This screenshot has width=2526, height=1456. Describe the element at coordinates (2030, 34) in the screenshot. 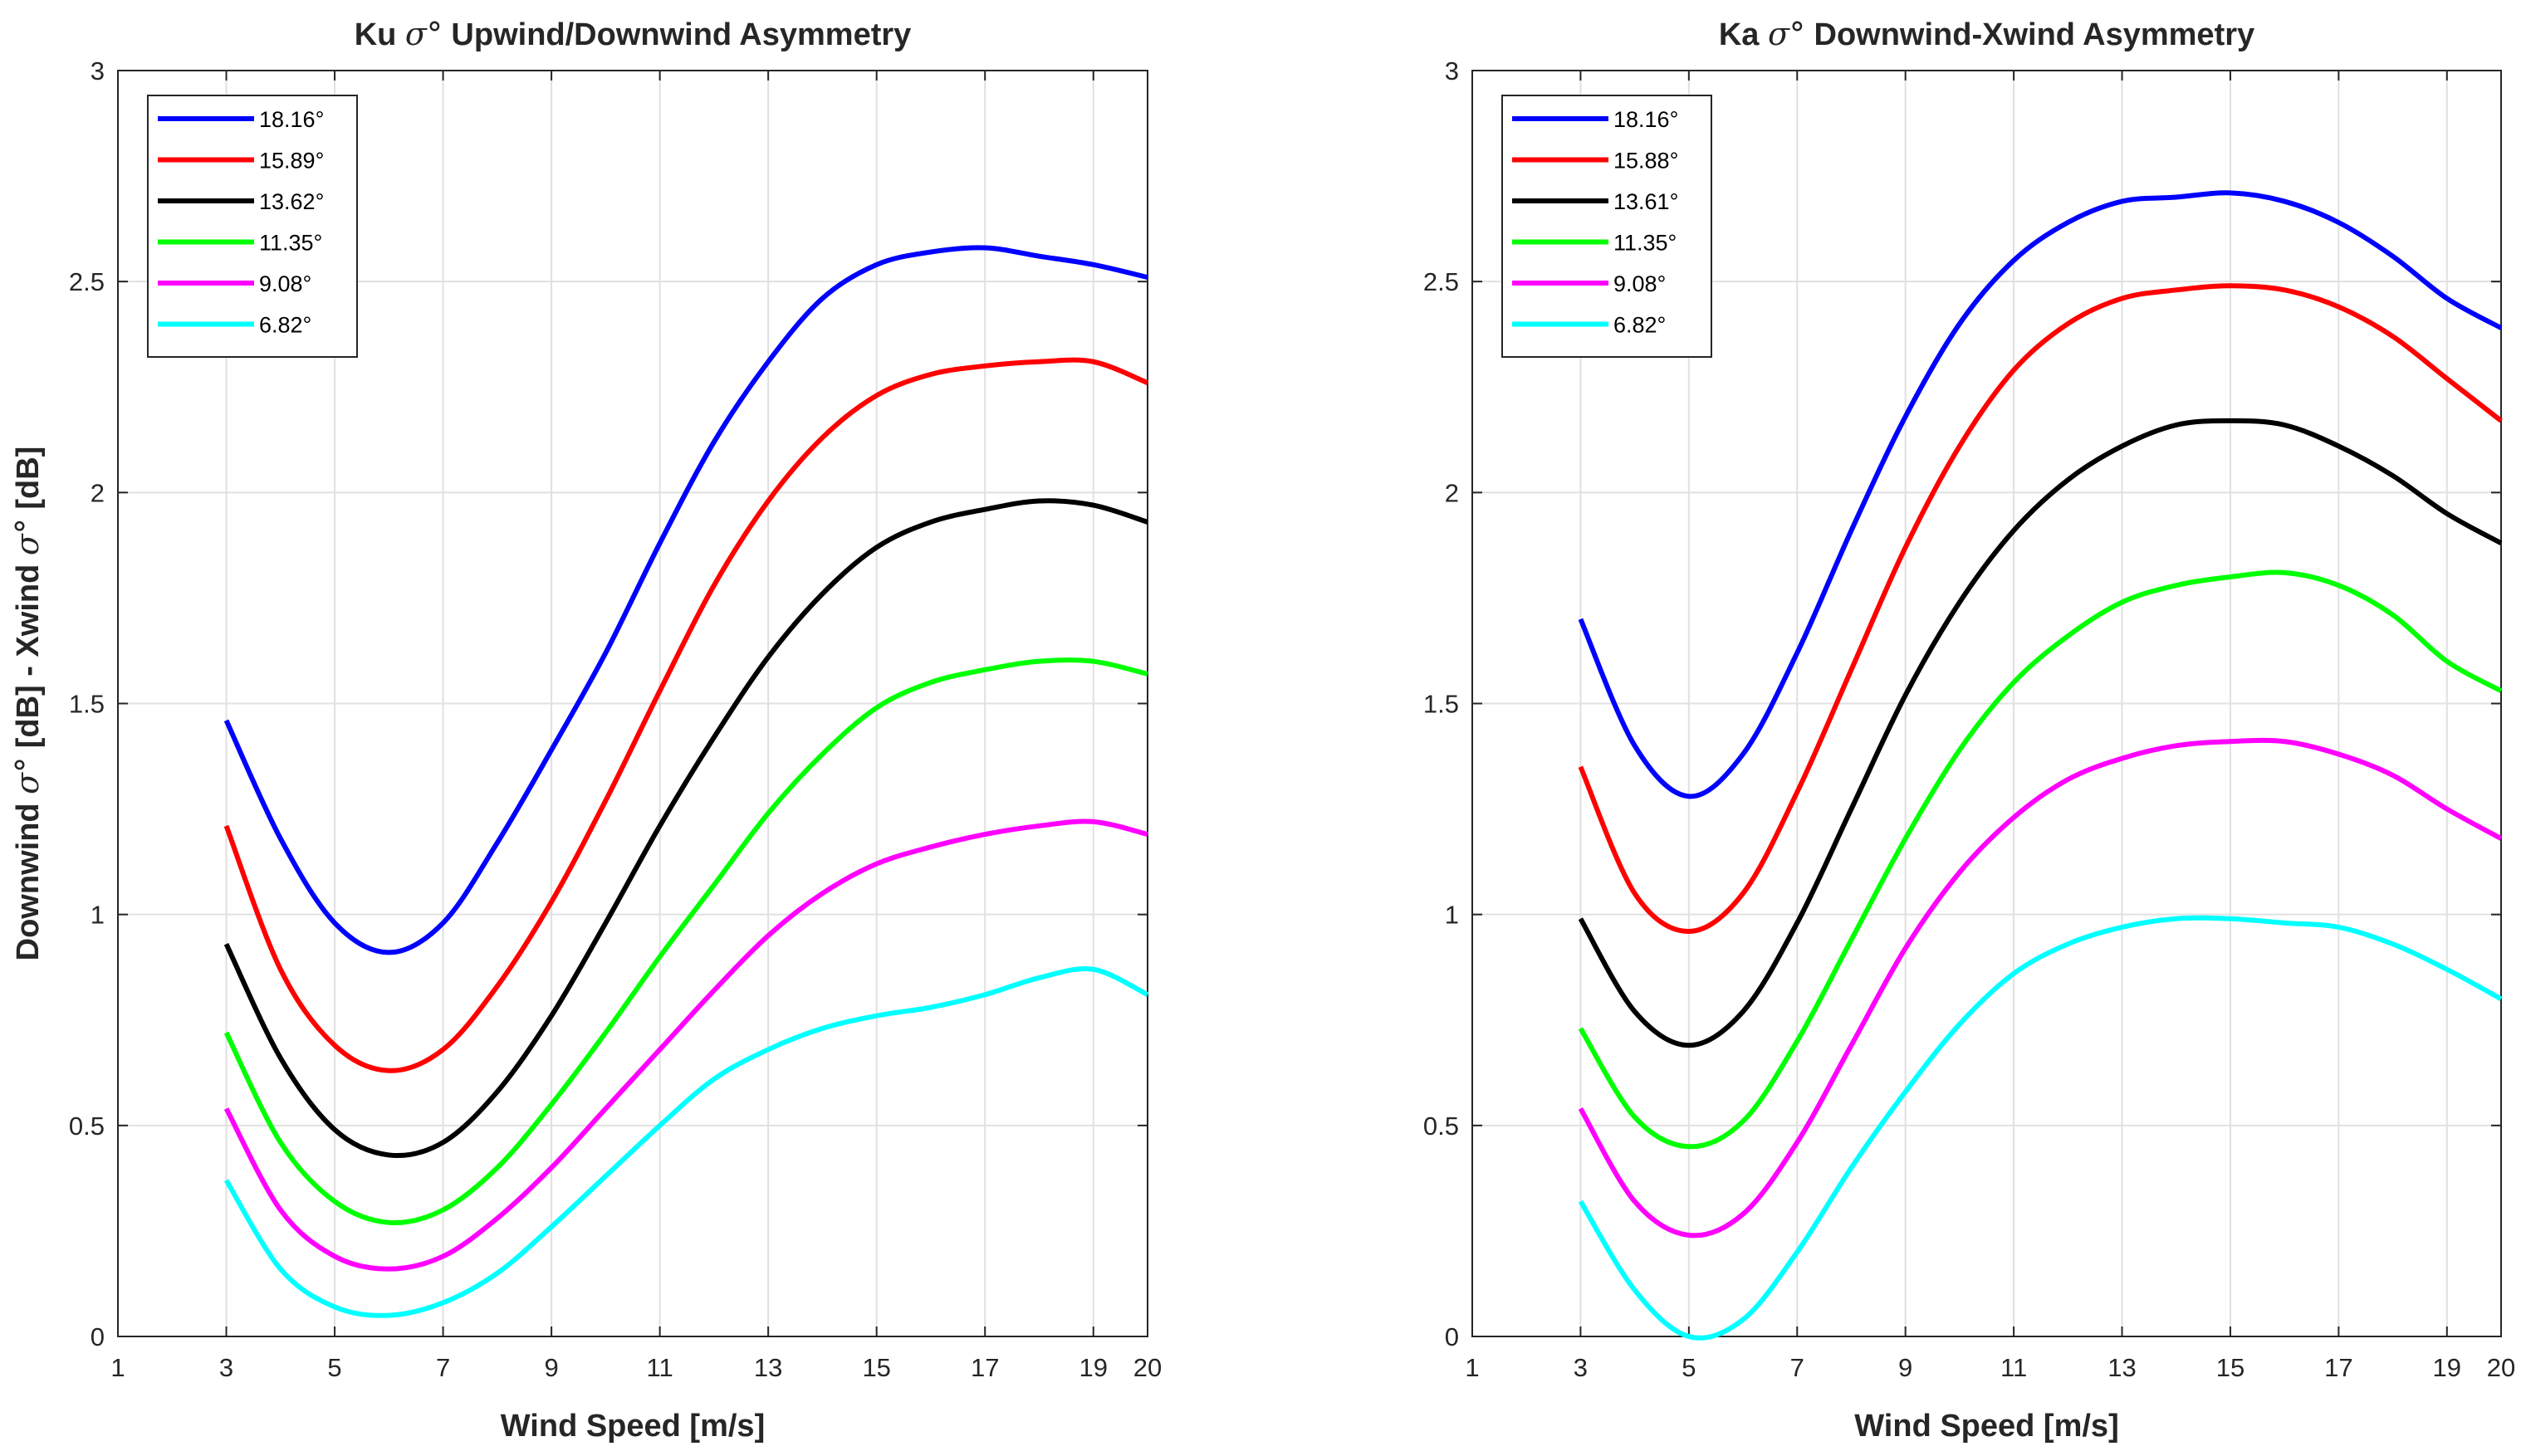

I see `title-suffix: Downwind-Xwind Asymmetry` at that location.